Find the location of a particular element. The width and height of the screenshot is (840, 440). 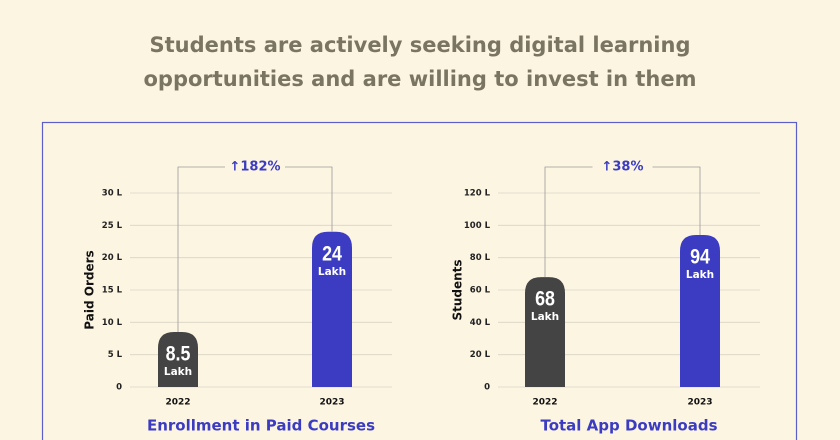

value-label: 24 is located at coordinates (332, 254).